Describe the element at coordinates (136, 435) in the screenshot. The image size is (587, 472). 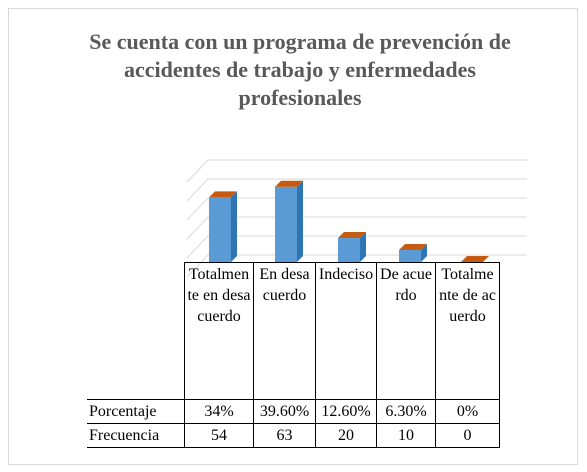
I see `row-header: Frecuencia` at that location.